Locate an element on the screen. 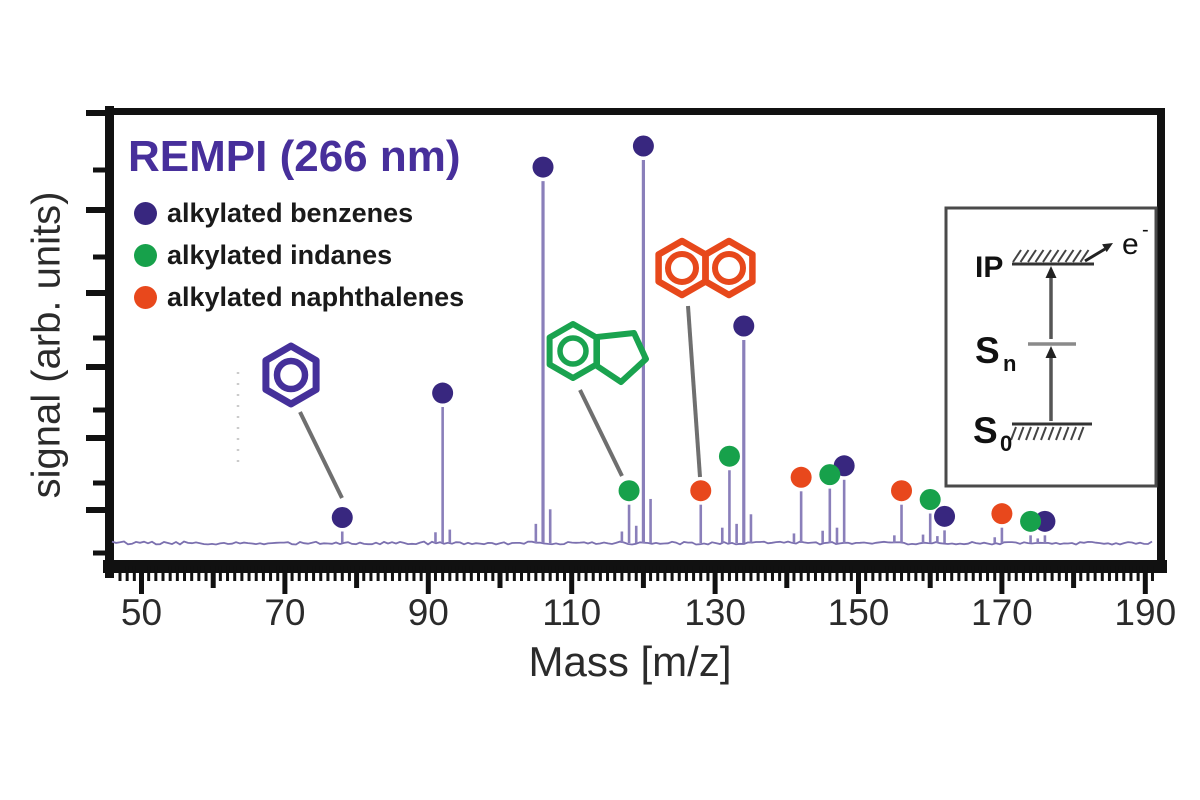 The height and width of the screenshot is (800, 1200). leader-lines is located at coordinates (469, 402).